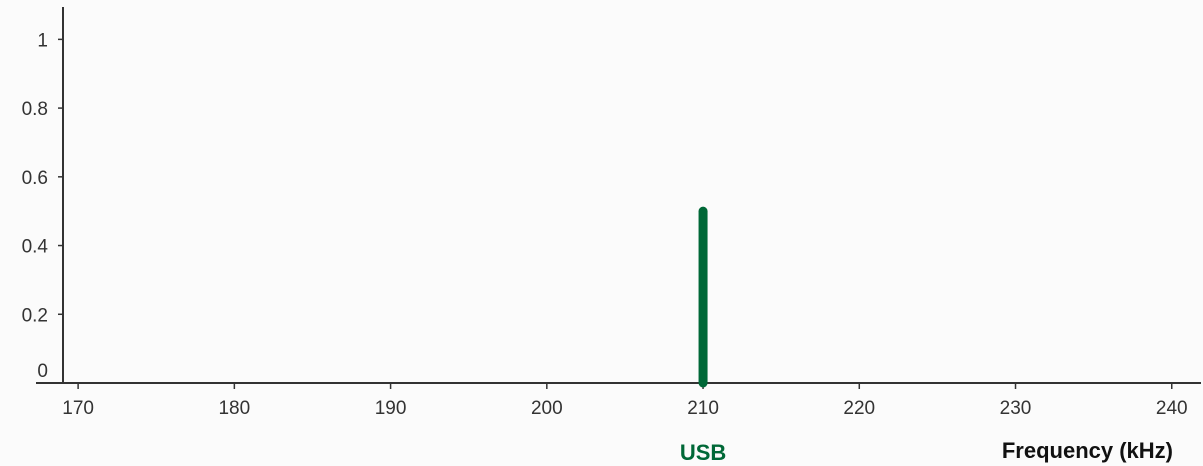  I want to click on x-tick-label: 200, so click(547, 408).